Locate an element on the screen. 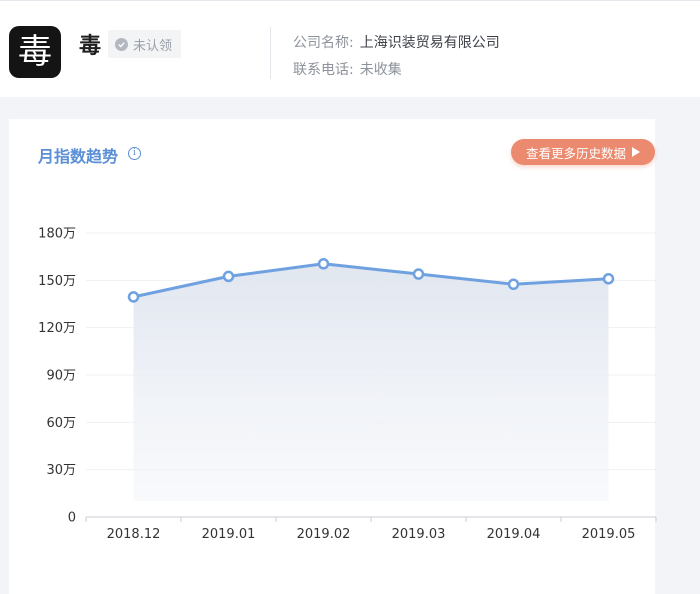 This screenshot has height=594, width=700. card-title: 月指数趋势 is located at coordinates (78, 156).